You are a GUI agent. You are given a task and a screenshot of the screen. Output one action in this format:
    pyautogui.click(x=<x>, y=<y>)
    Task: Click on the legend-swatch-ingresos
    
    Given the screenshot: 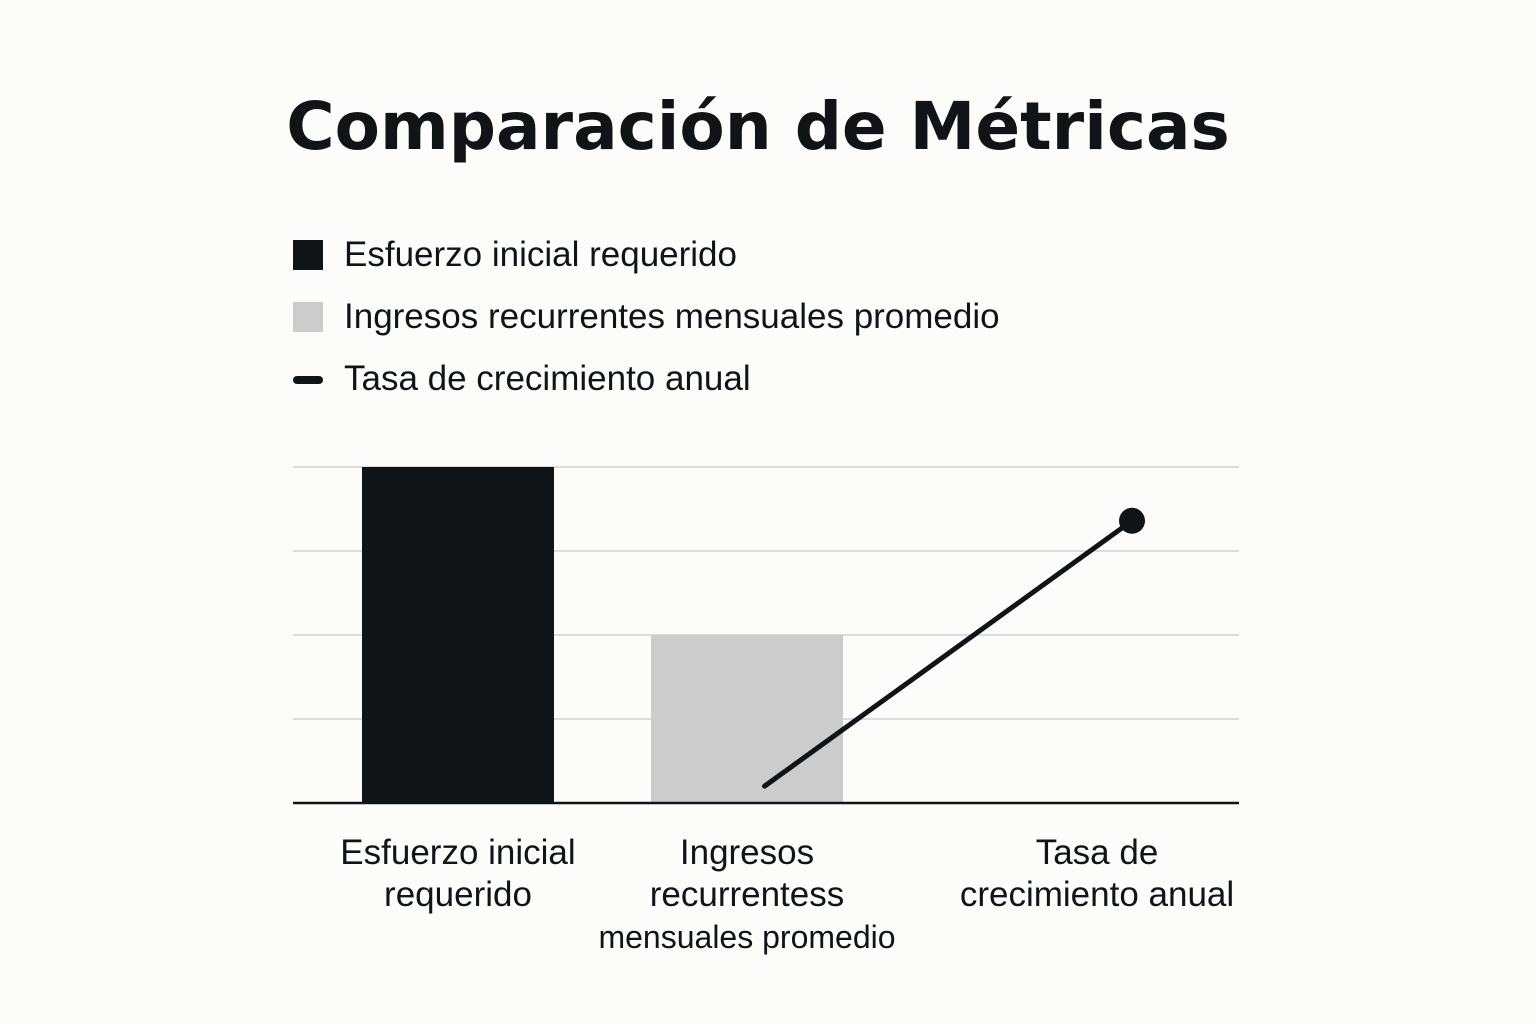 What is the action you would take?
    pyautogui.click(x=308, y=317)
    